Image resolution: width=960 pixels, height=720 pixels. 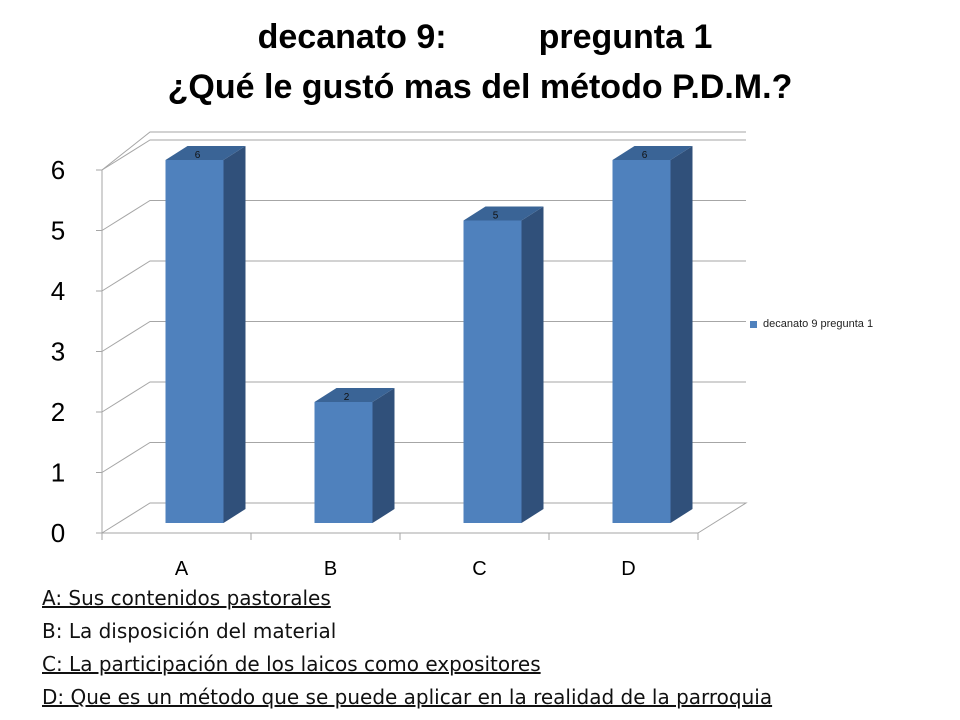 I want to click on legend-label: decanato 9 pregunta 1, so click(x=818, y=324).